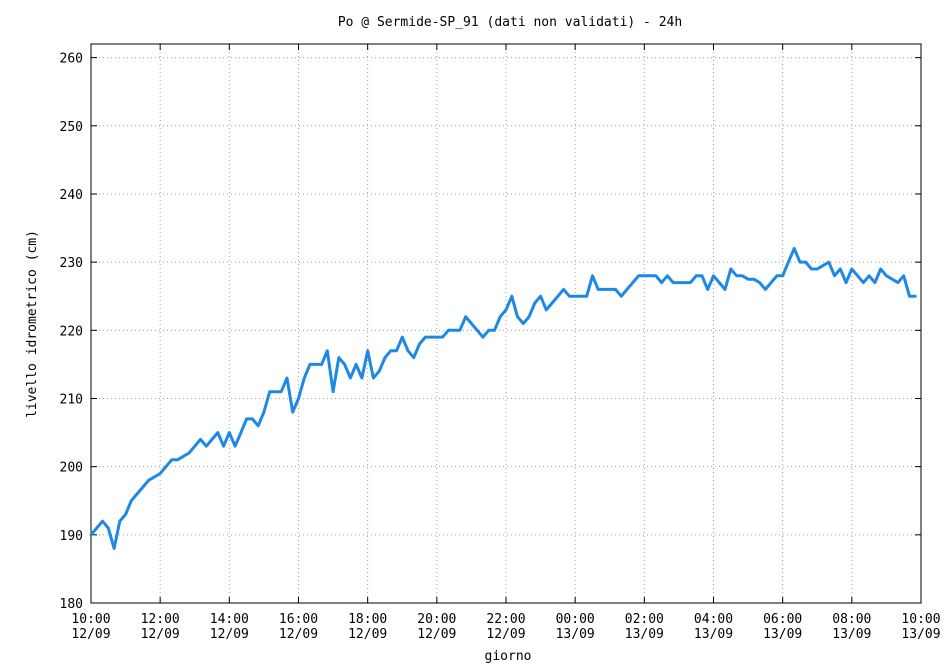  I want to click on y-tick-label: 260, so click(71, 59).